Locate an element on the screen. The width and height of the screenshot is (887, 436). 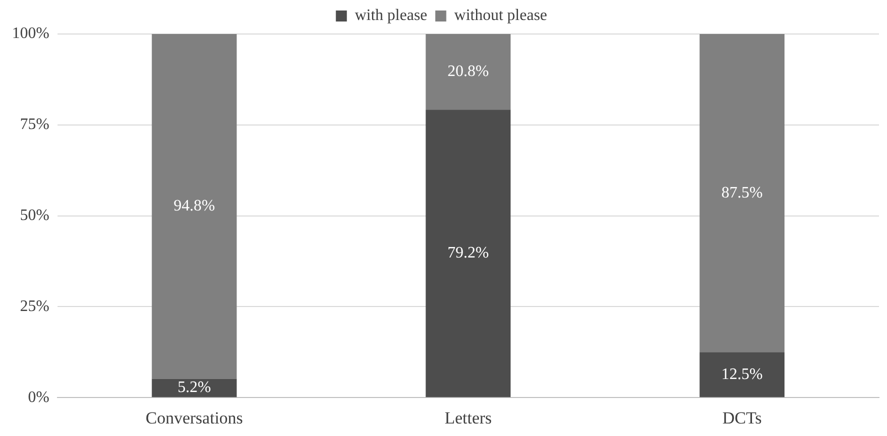
x-tick-label: DCTs is located at coordinates (742, 418).